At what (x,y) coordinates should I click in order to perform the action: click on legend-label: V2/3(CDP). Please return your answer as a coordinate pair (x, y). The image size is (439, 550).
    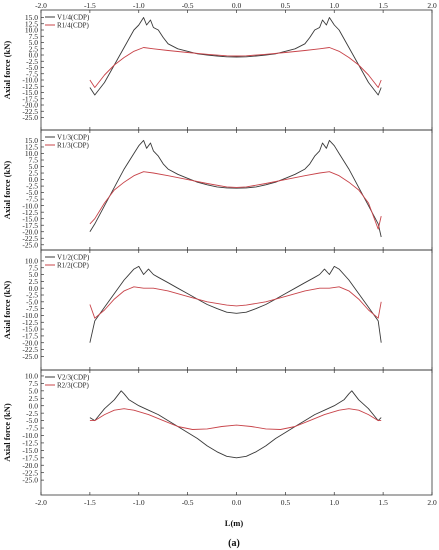
    Looking at the image, I should click on (73, 378).